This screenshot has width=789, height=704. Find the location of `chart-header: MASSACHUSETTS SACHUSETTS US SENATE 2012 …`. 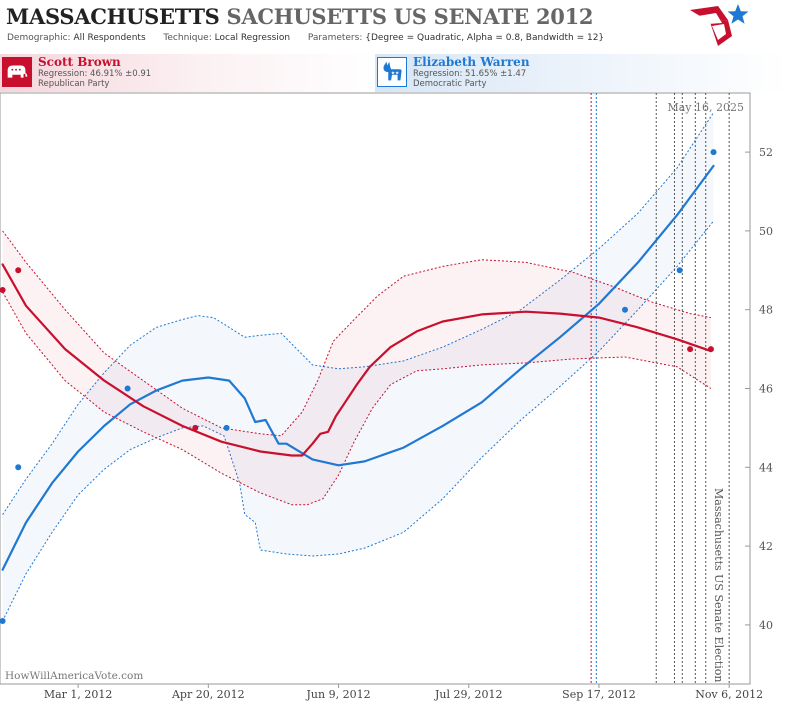

chart-header: MASSACHUSETTS SACHUSETTS US SENATE 2012 … is located at coordinates (394, 26).